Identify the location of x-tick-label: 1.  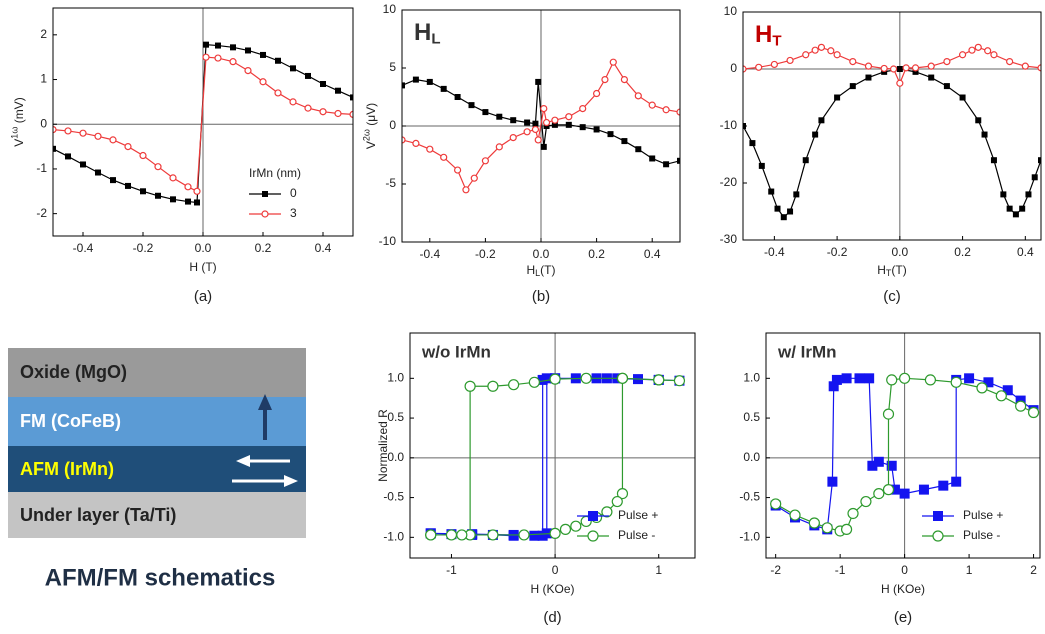
(969, 570).